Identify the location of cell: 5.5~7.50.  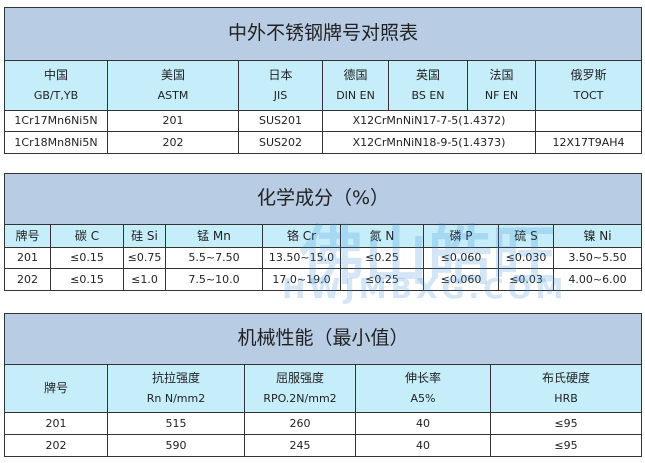
(214, 258).